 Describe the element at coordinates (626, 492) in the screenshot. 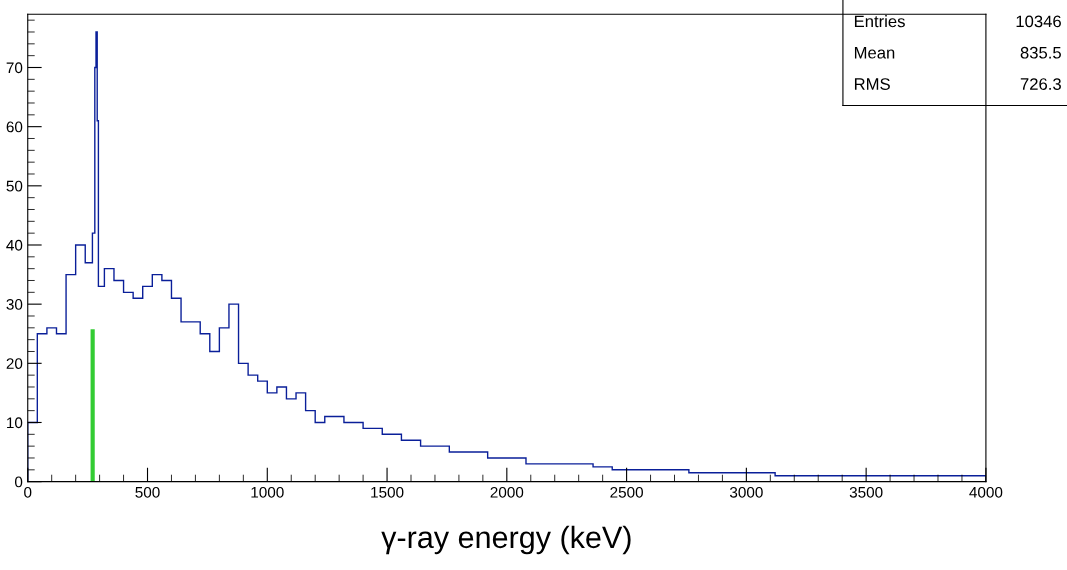

I see `x-tick-label: 2500` at that location.